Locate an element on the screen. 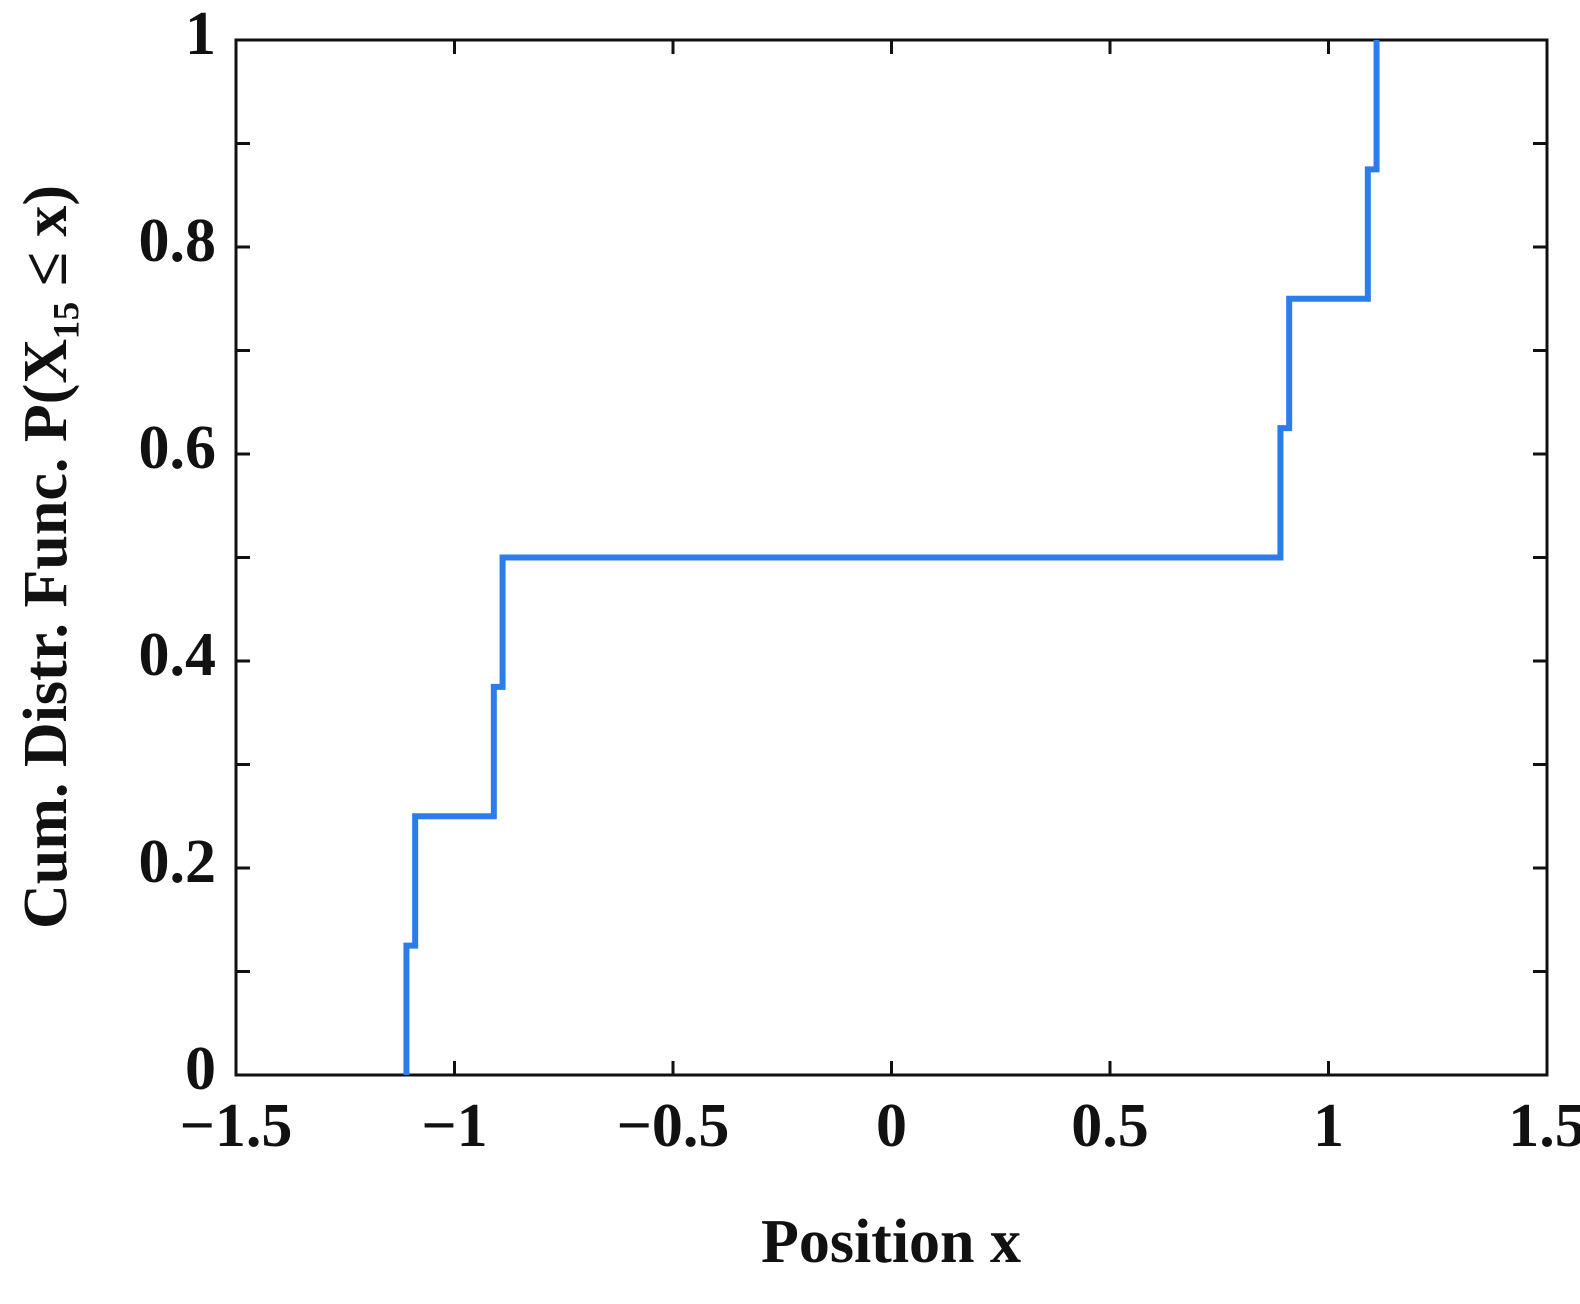 This screenshot has height=1304, width=1580. y-axis-label: Cum. Distr. Func. P(X₁₅ ≤ x) is located at coordinates (46, 557).